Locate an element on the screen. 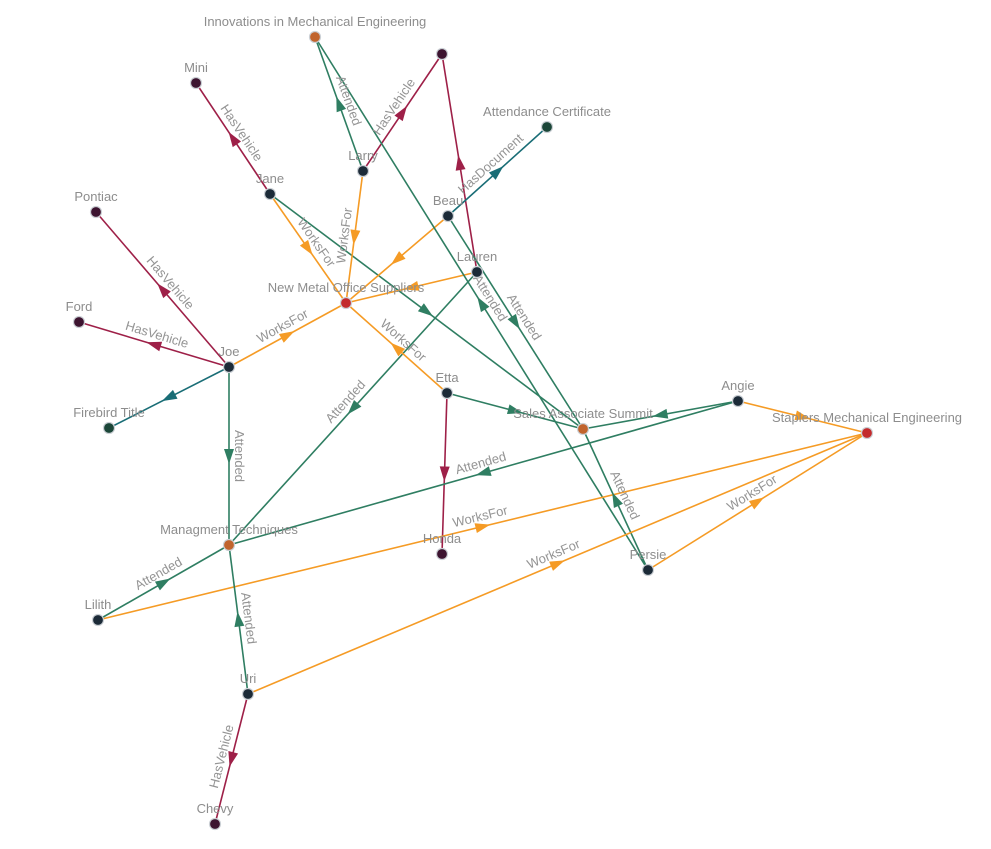  node-label-lilith: Lilith is located at coordinates (98, 604).